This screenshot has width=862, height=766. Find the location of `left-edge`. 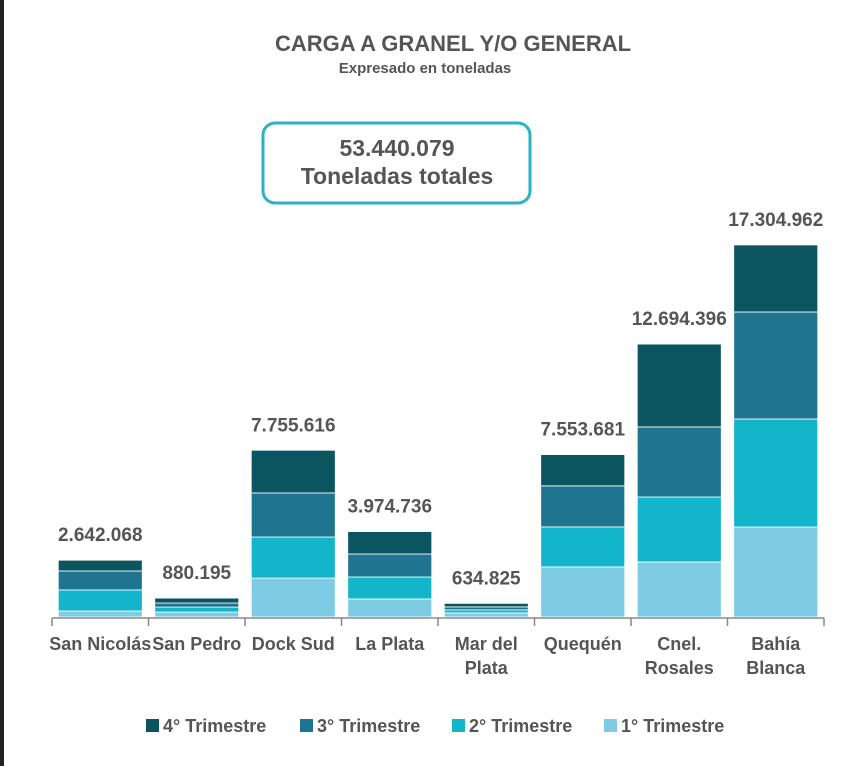

left-edge is located at coordinates (2, 383).